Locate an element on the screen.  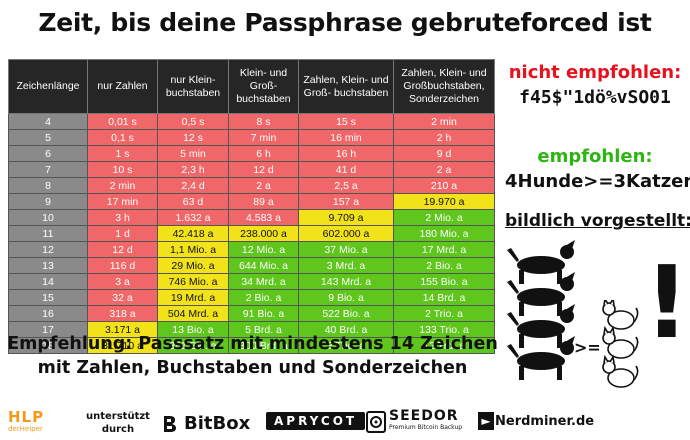
length-cell: 12 is located at coordinates (48, 249).